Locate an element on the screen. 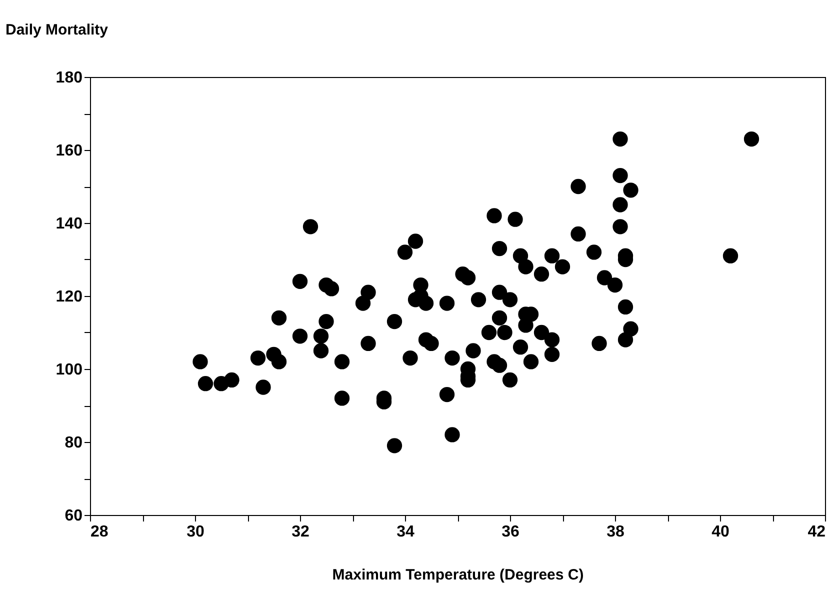 The image size is (837, 596). y-tick-label: 100 is located at coordinates (69, 370).